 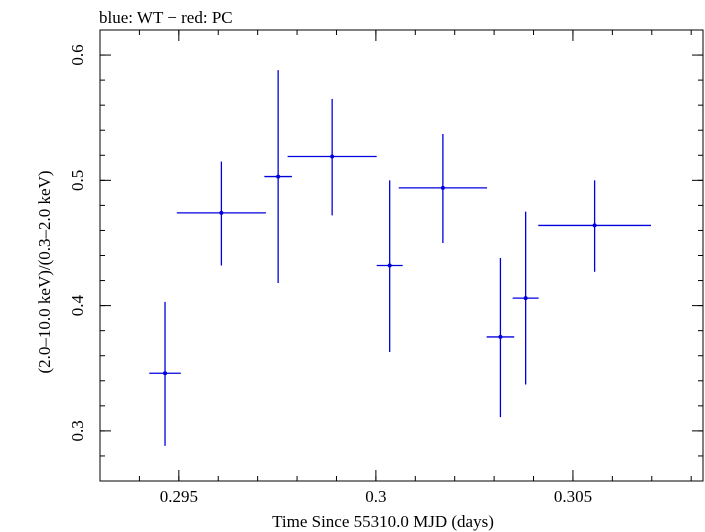 What do you see at coordinates (44, 271) in the screenshot?
I see `y-axis-label: (2.0–10.0 keV)/(0.3–2.0 keV)` at bounding box center [44, 271].